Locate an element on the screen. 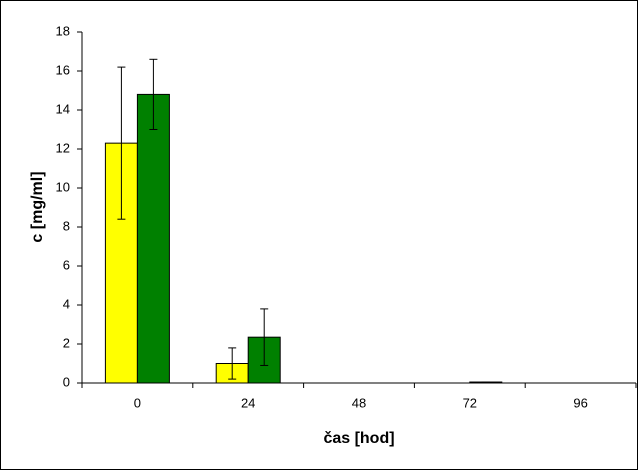 The image size is (638, 470). y-tick-label: 4 is located at coordinates (66, 303).